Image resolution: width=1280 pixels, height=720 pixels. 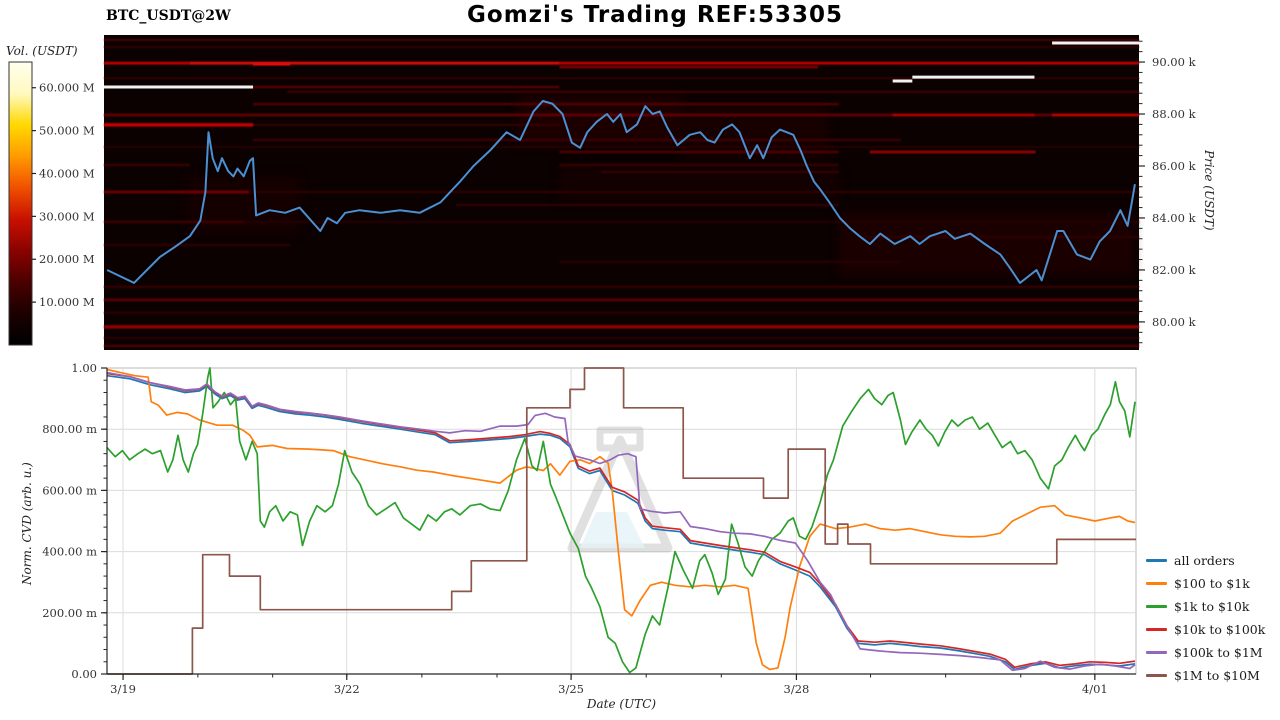 What do you see at coordinates (1212, 583) in the screenshot?
I see `legend-label: $100 to $1k` at bounding box center [1212, 583].